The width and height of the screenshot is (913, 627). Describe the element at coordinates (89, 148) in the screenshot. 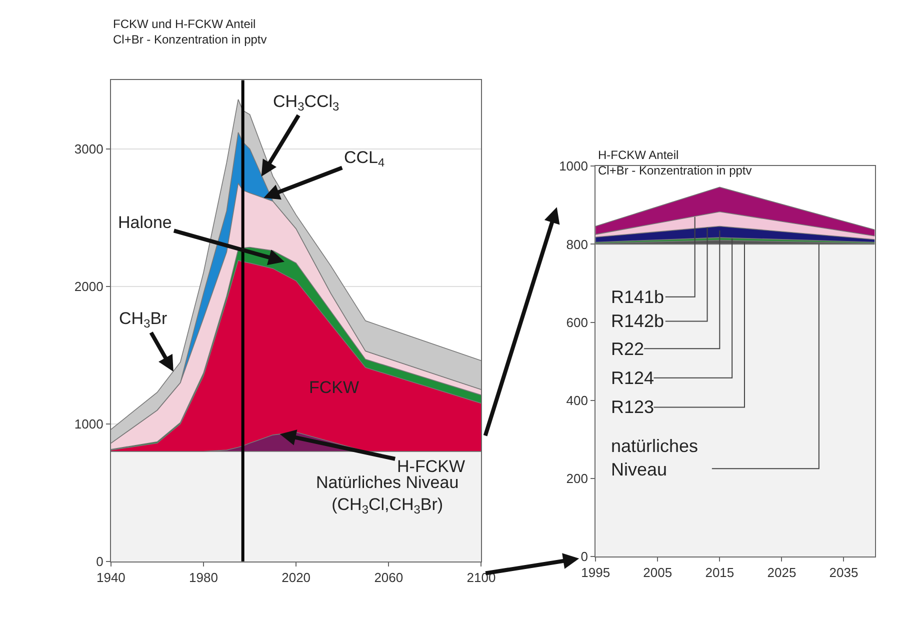

I see `y-tick-label: 3000` at that location.